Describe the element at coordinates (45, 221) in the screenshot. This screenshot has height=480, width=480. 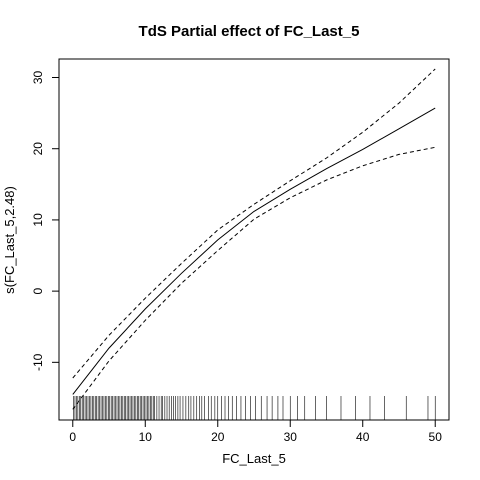
I see `y-axis: -10 0 10 20 30` at that location.